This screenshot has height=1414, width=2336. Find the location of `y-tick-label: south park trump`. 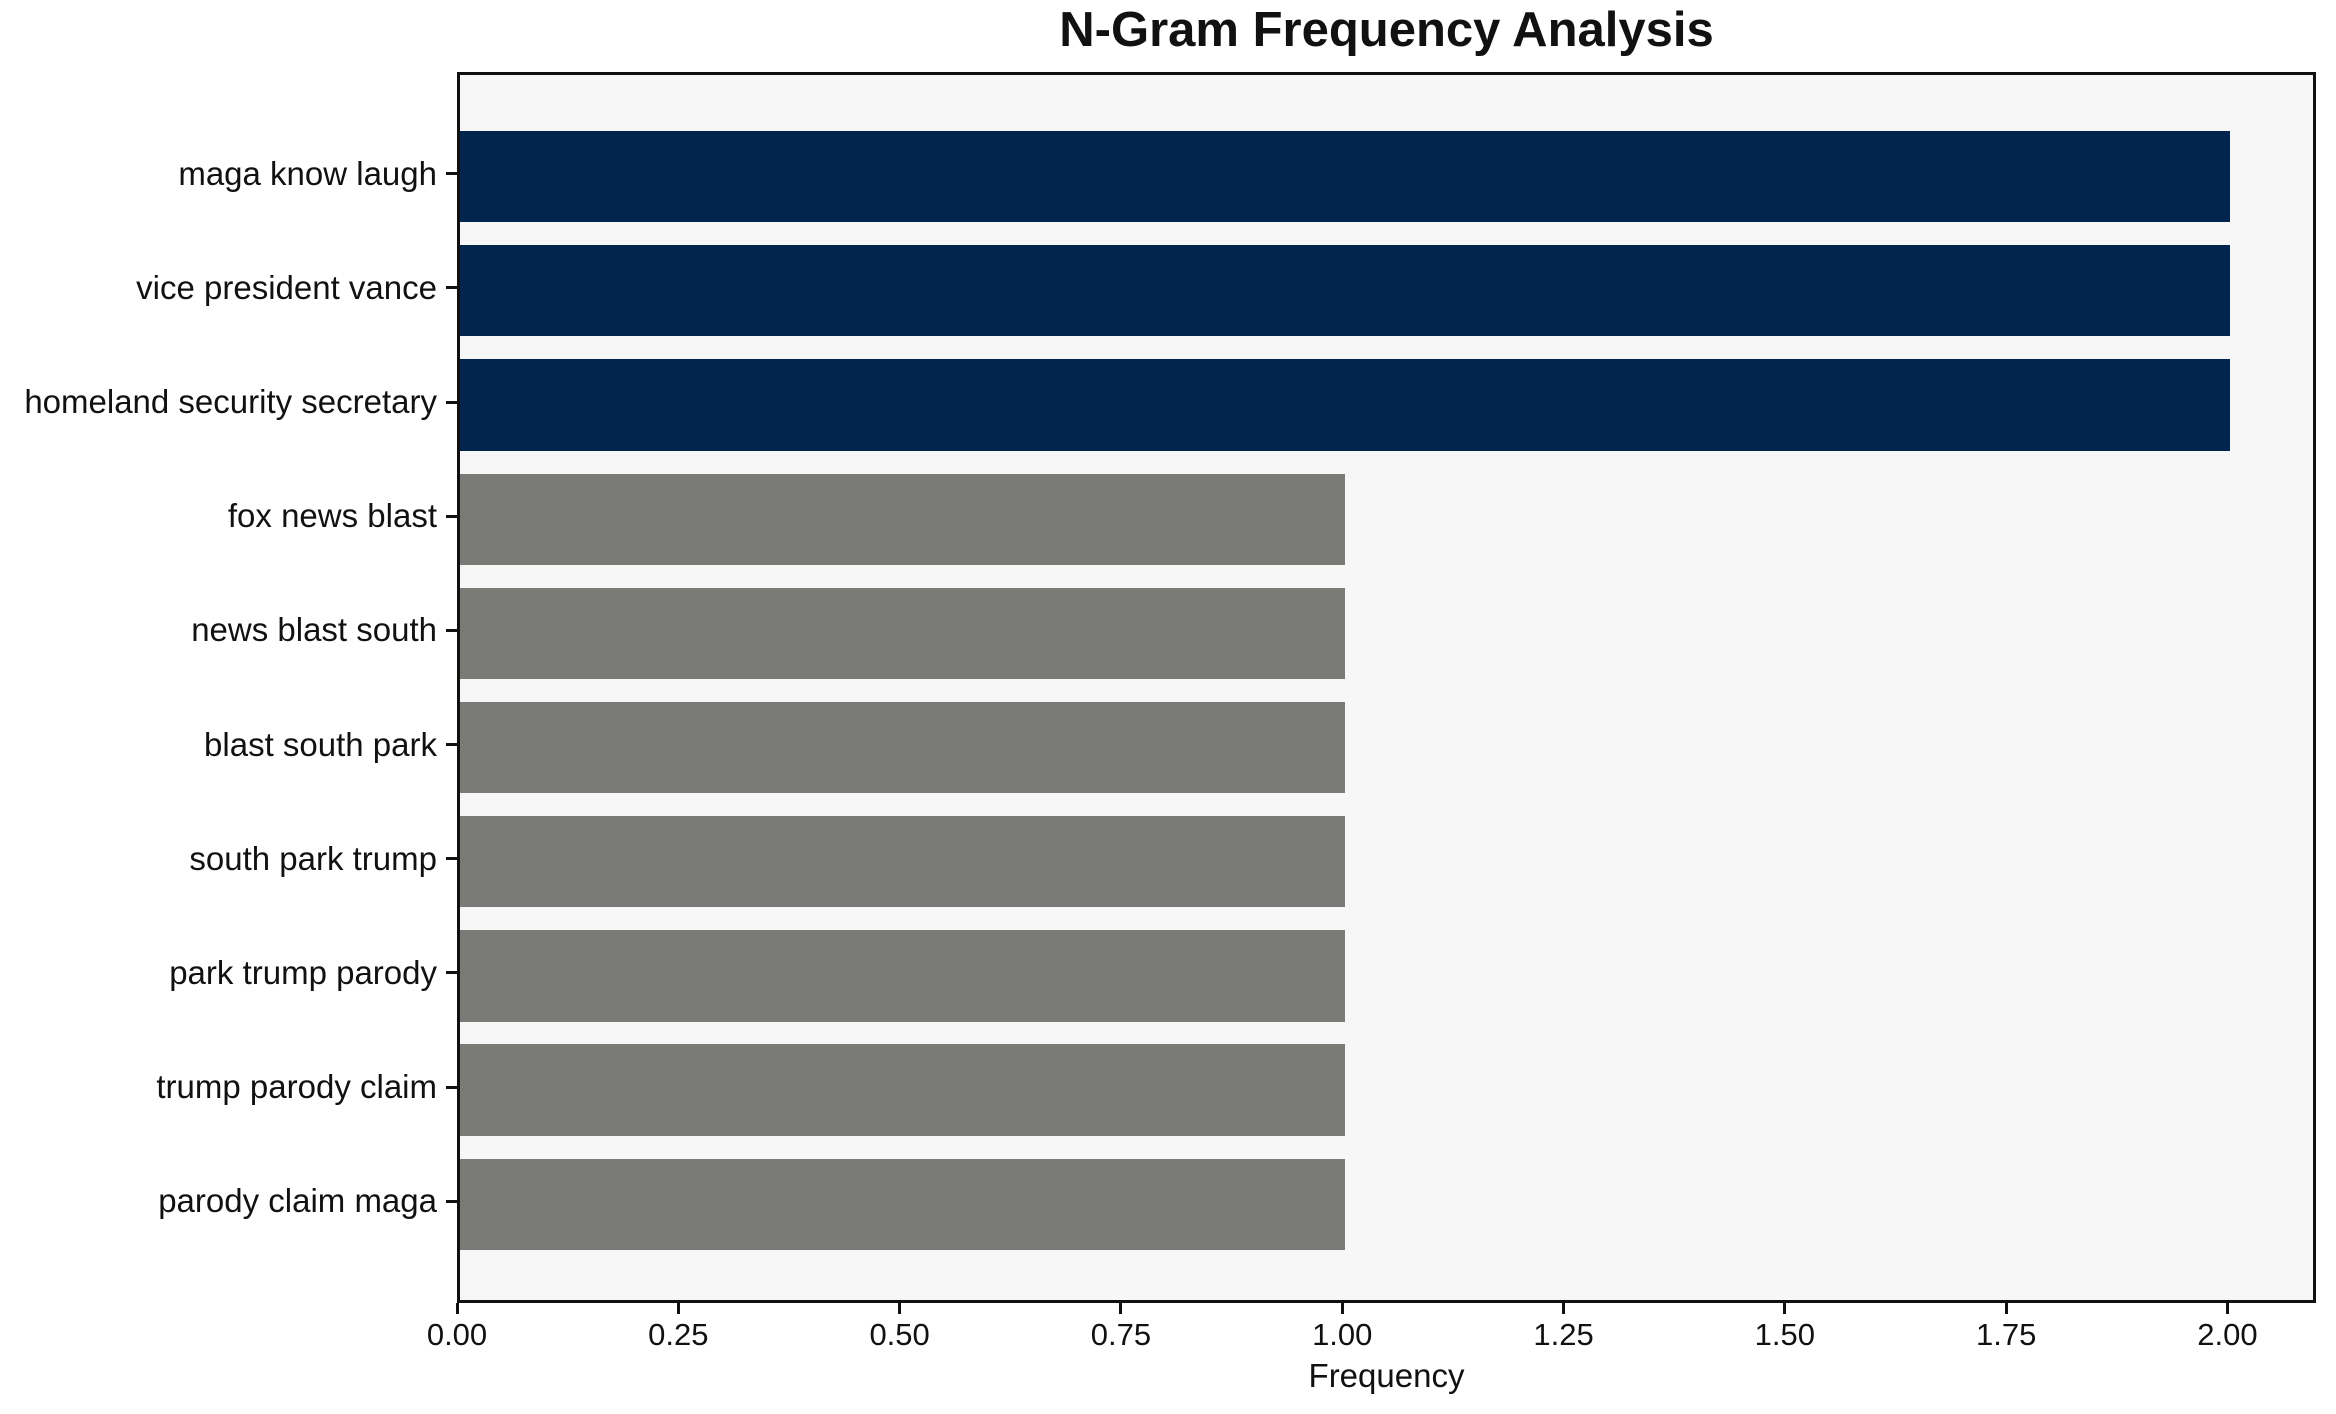

y-tick-label: south park trump is located at coordinates (313, 858).